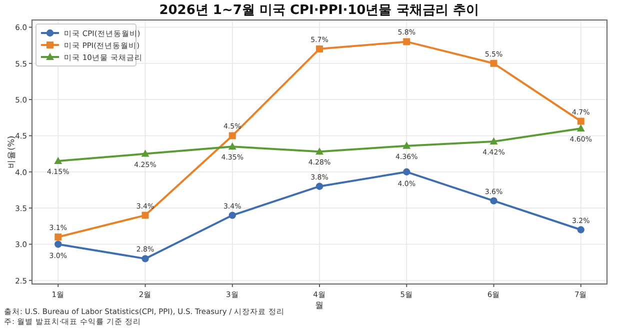 The height and width of the screenshot is (332, 638). What do you see at coordinates (12, 152) in the screenshot?
I see `y-axis-title: 비율(%)` at bounding box center [12, 152].